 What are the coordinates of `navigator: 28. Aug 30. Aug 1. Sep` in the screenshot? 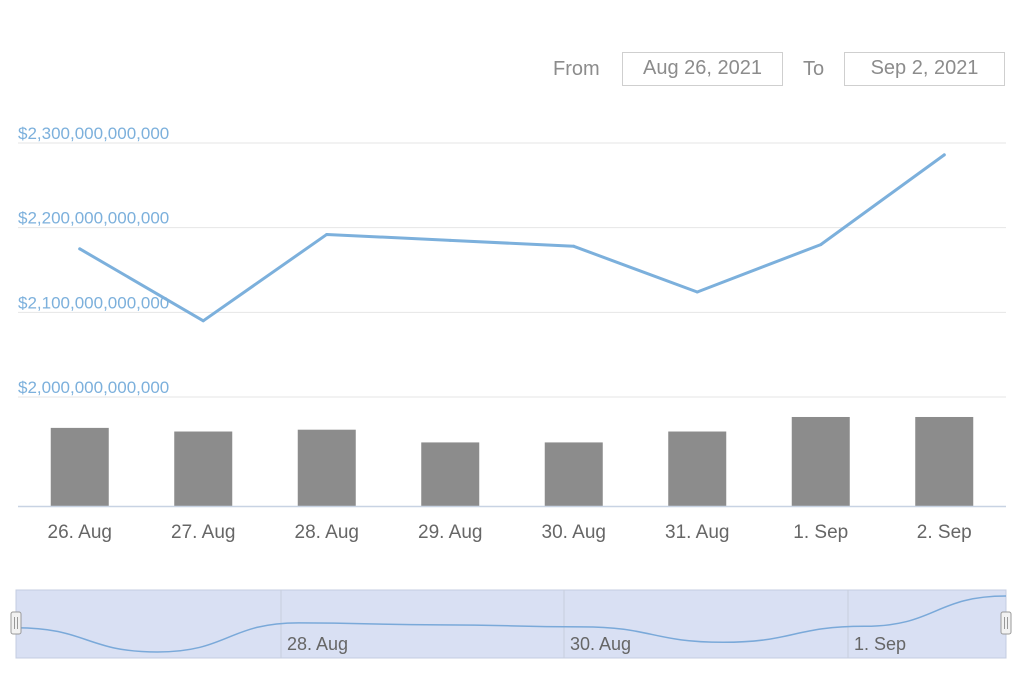 It's located at (511, 624).